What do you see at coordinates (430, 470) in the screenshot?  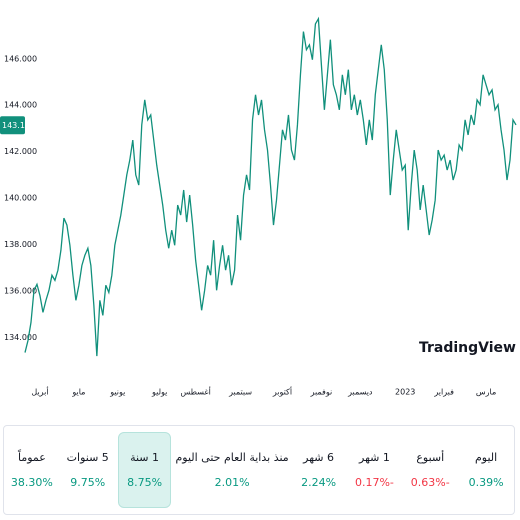 I see `period-tab: أسبوع -0.63%` at bounding box center [430, 470].